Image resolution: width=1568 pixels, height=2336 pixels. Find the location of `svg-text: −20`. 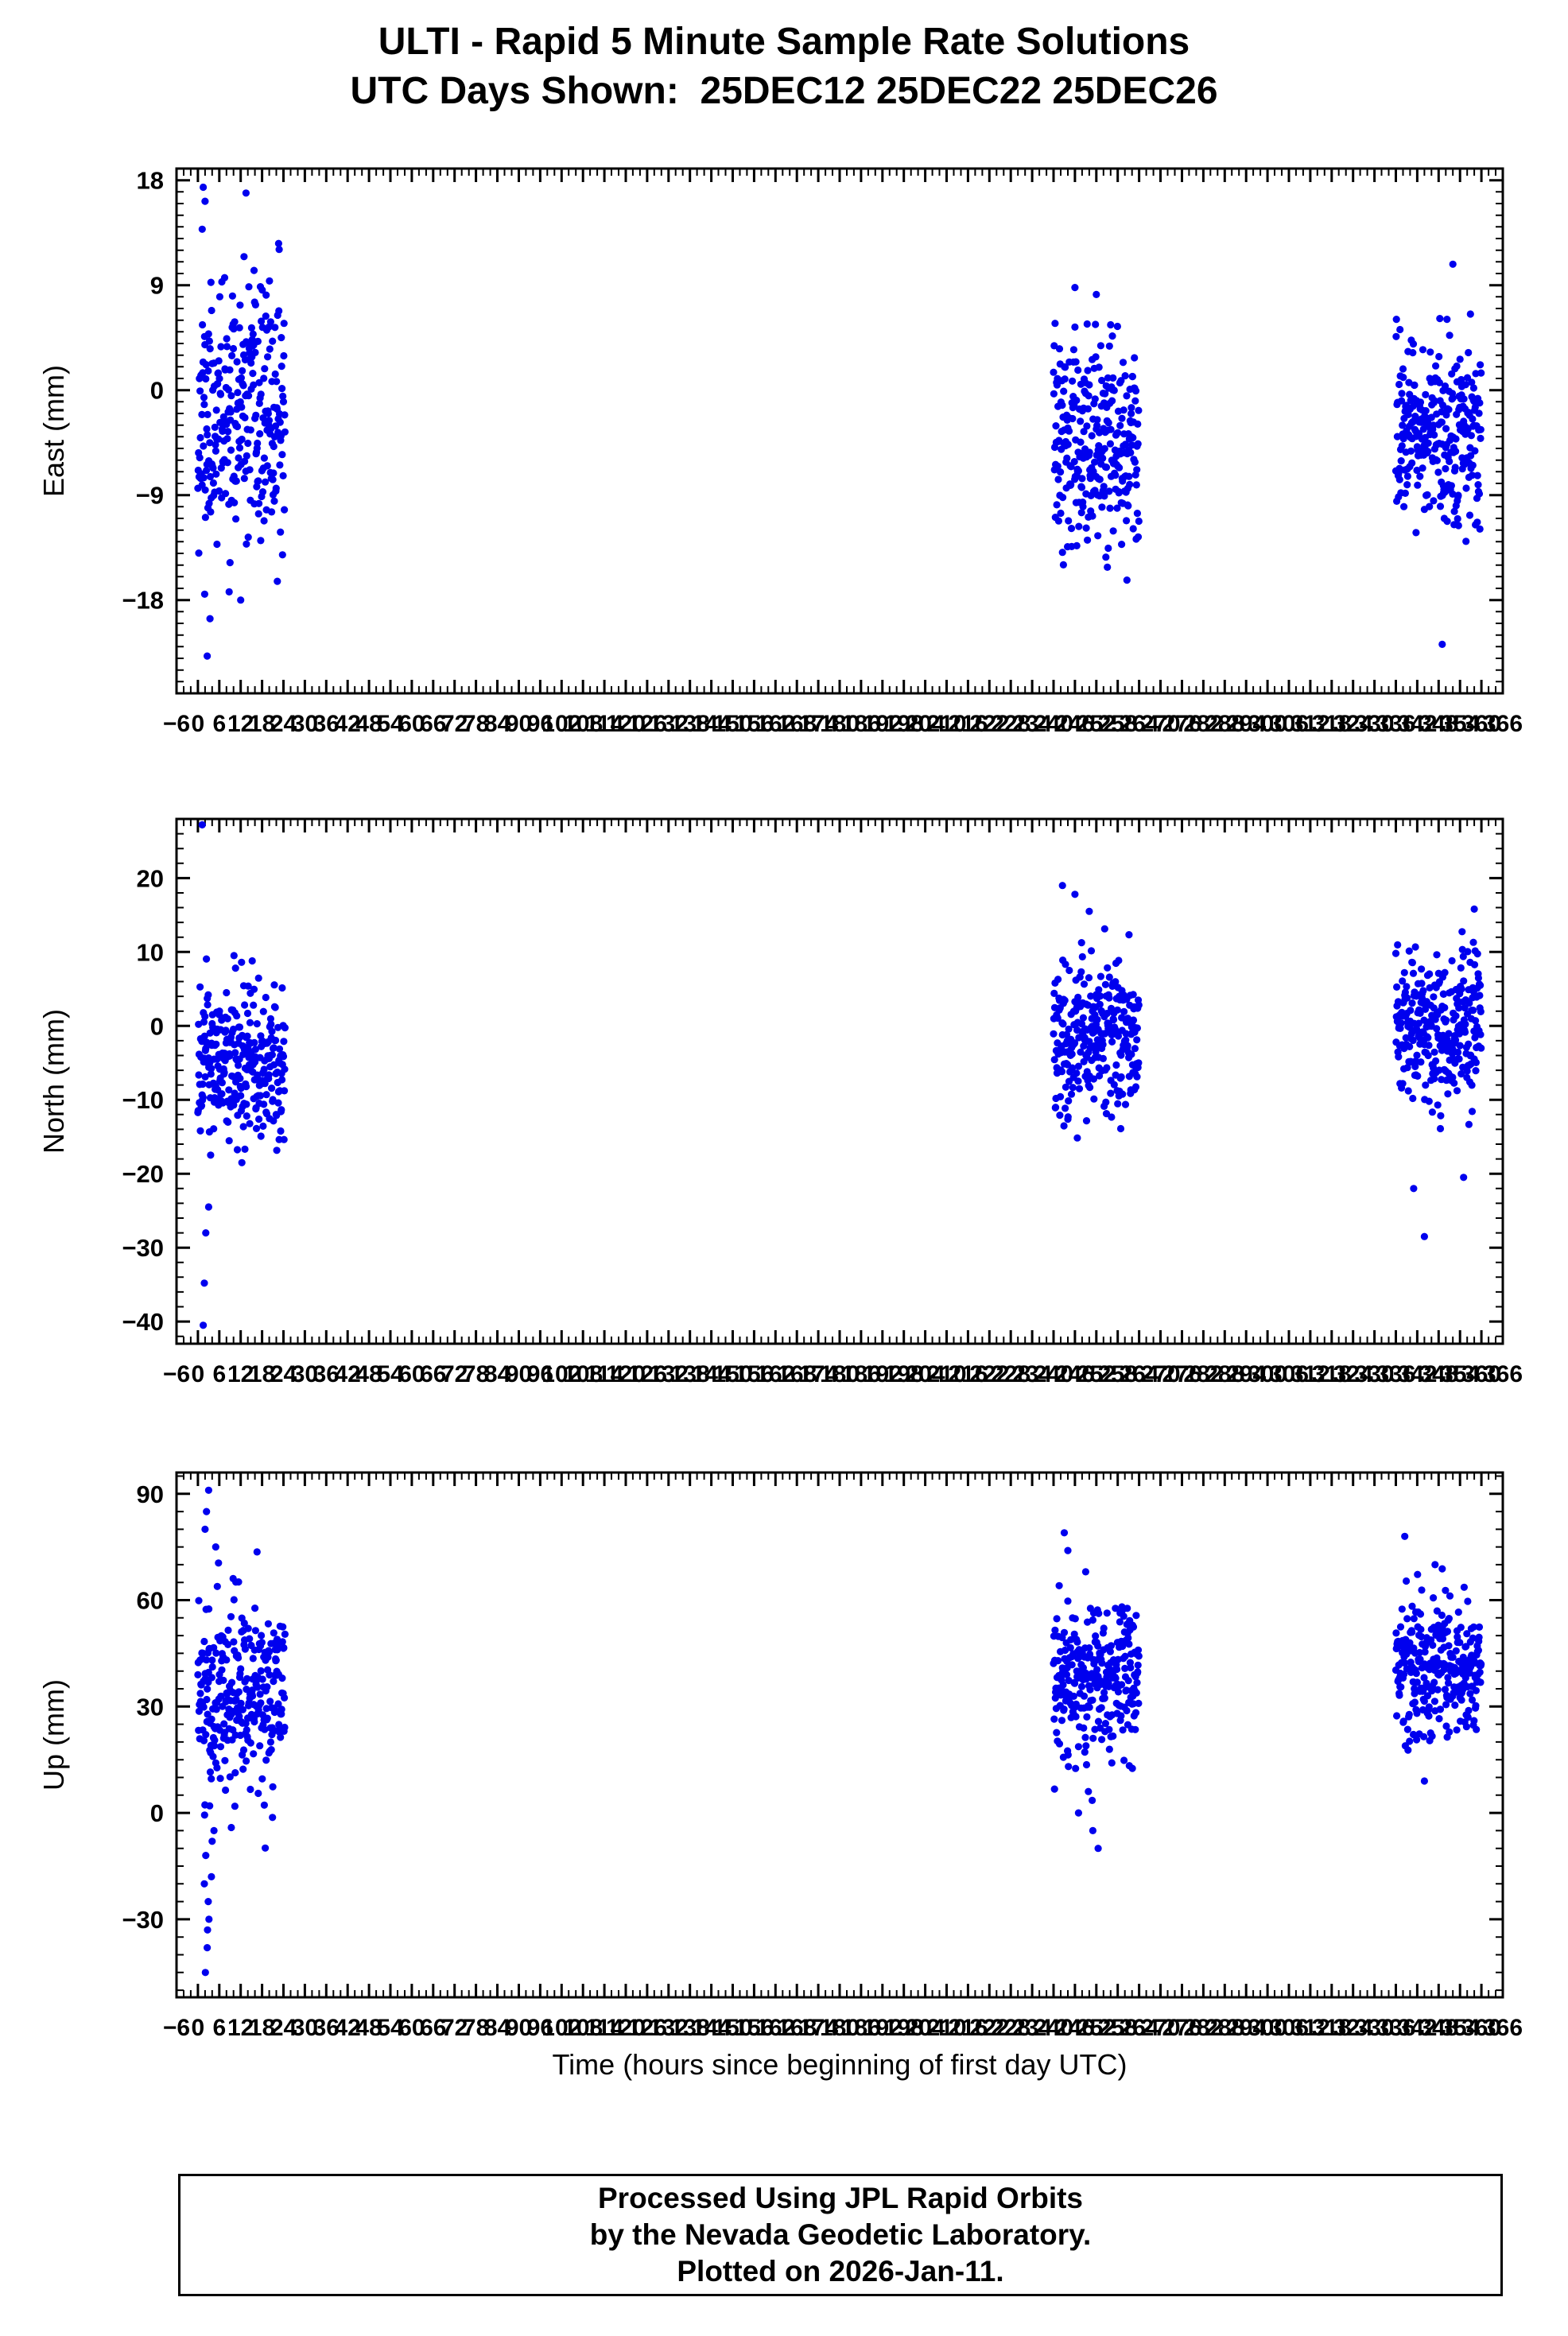

svg-text: −20 is located at coordinates (143, 1174).